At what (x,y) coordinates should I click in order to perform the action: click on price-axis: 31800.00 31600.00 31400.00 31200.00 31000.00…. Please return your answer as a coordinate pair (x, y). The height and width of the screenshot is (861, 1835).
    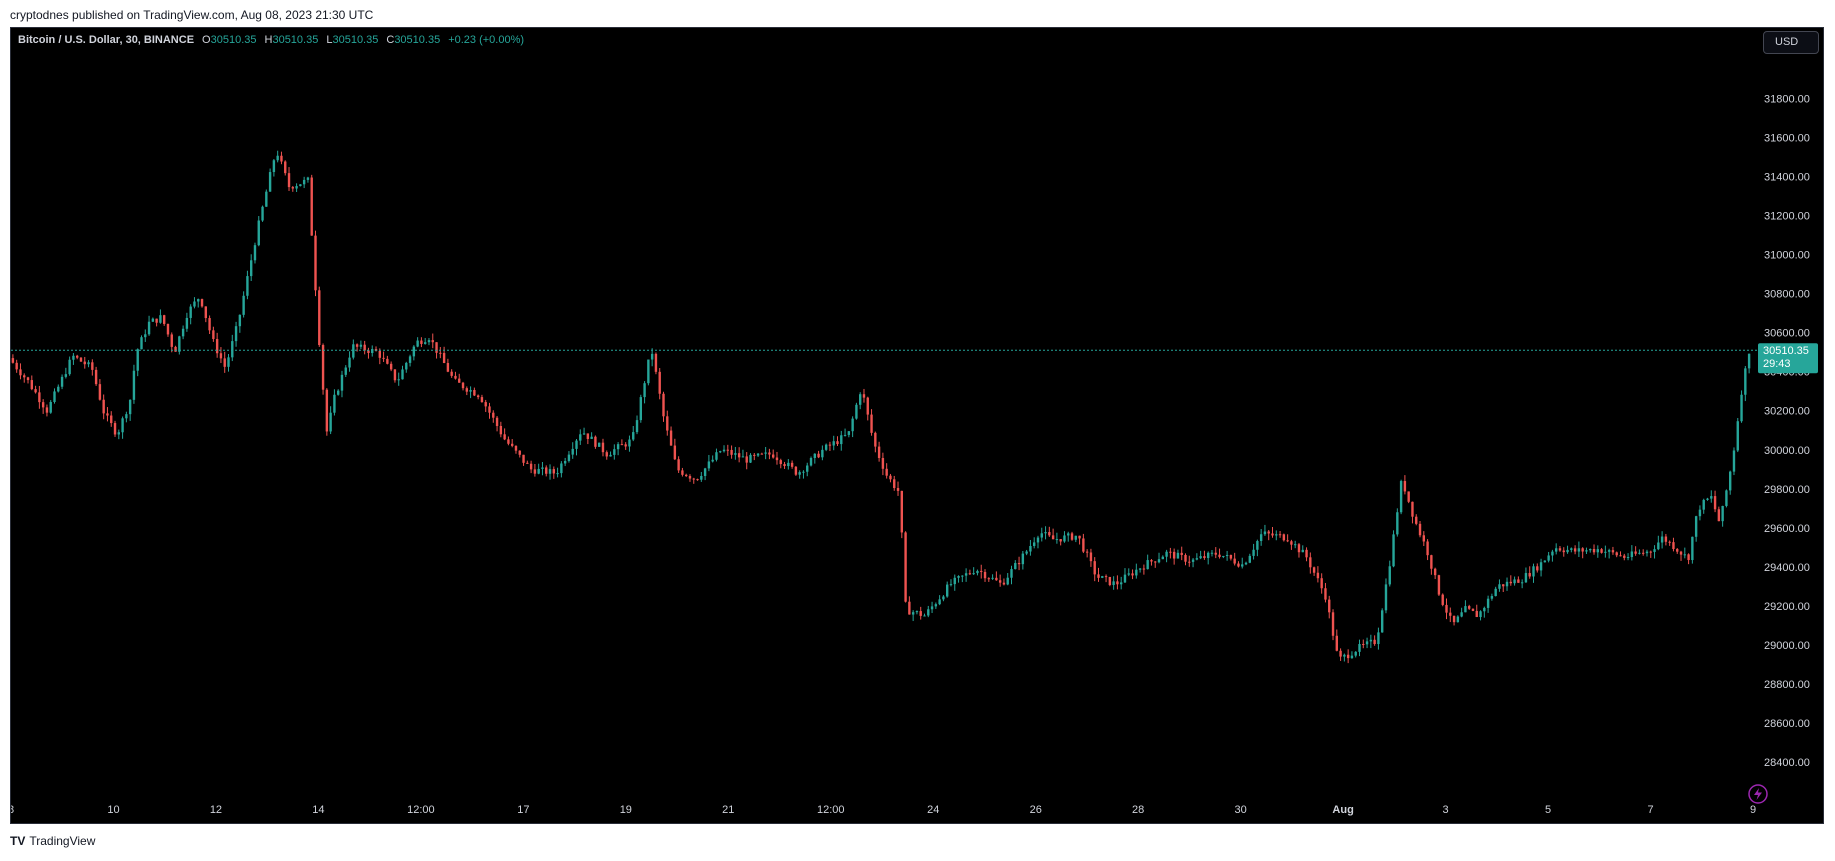
    Looking at the image, I should click on (1787, 431).